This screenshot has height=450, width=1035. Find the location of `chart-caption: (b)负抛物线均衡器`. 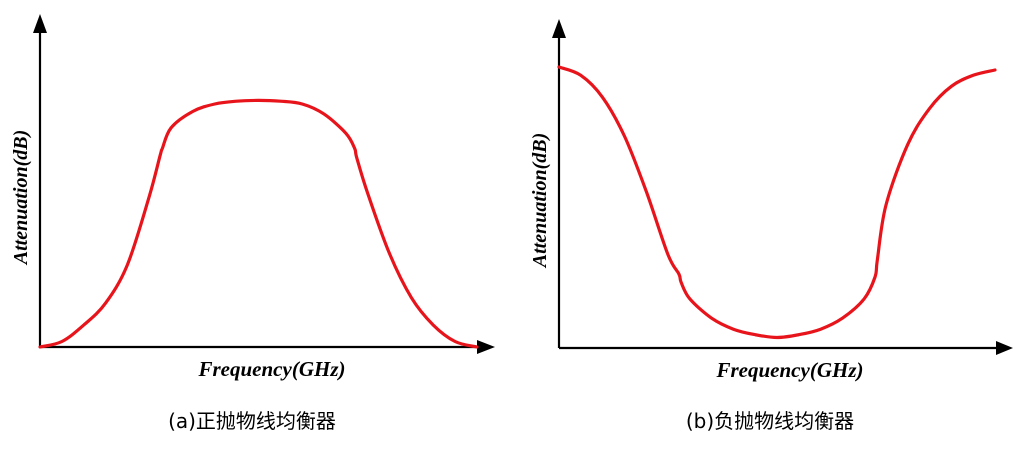

chart-caption: (b)负抛物线均衡器 is located at coordinates (770, 421).